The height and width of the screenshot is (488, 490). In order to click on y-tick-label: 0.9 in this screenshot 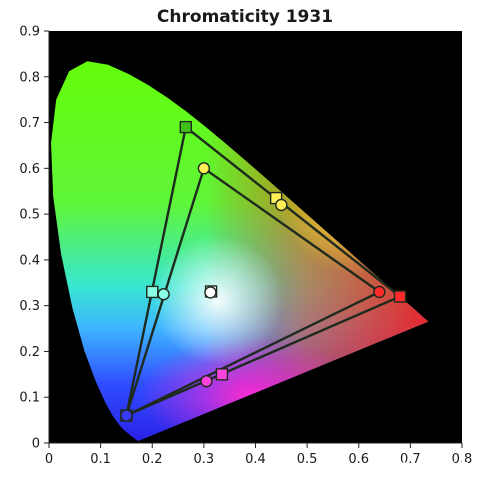, I will do `click(29, 32)`.